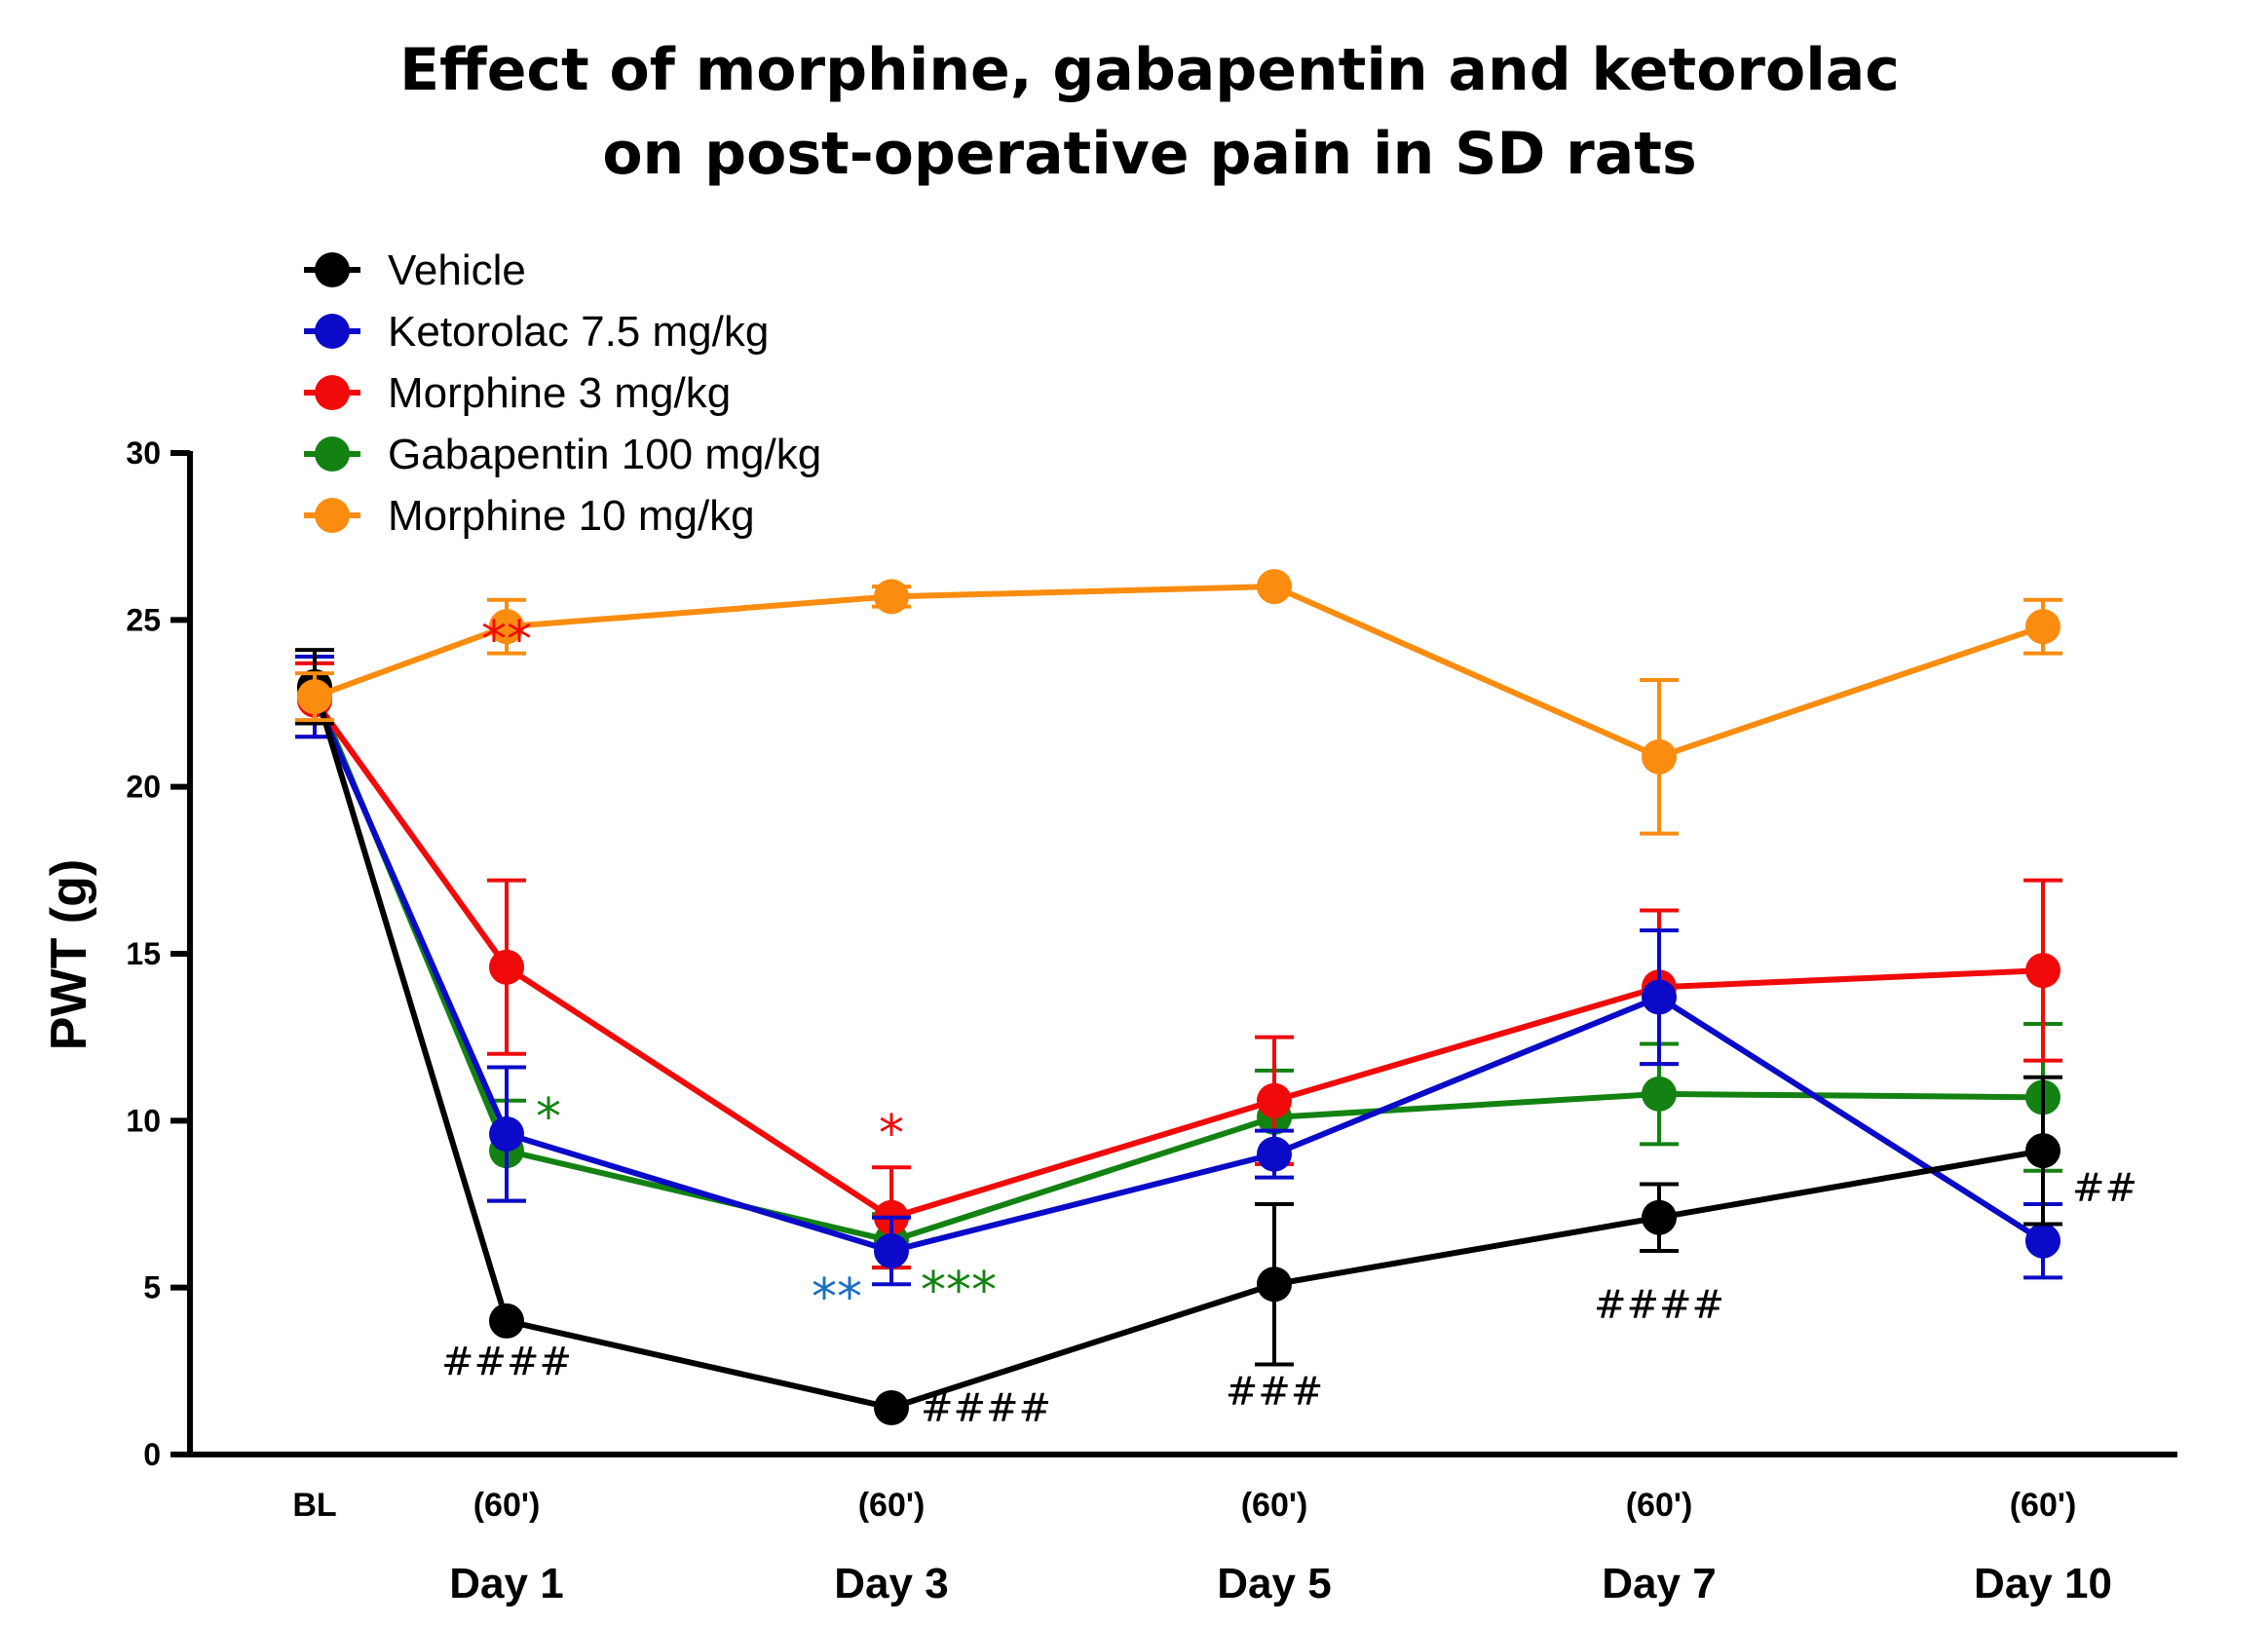  I want to click on y-tick-label: 25, so click(143, 620).